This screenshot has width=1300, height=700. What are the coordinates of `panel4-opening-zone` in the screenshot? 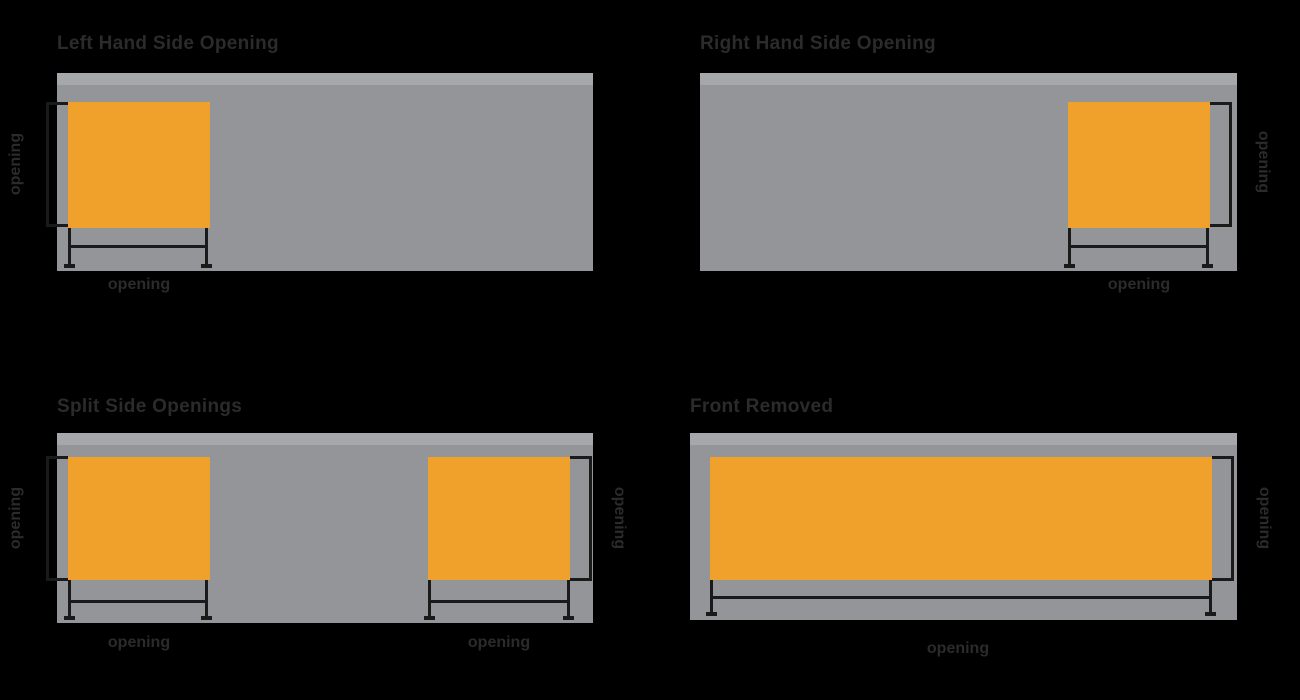 It's located at (961, 518).